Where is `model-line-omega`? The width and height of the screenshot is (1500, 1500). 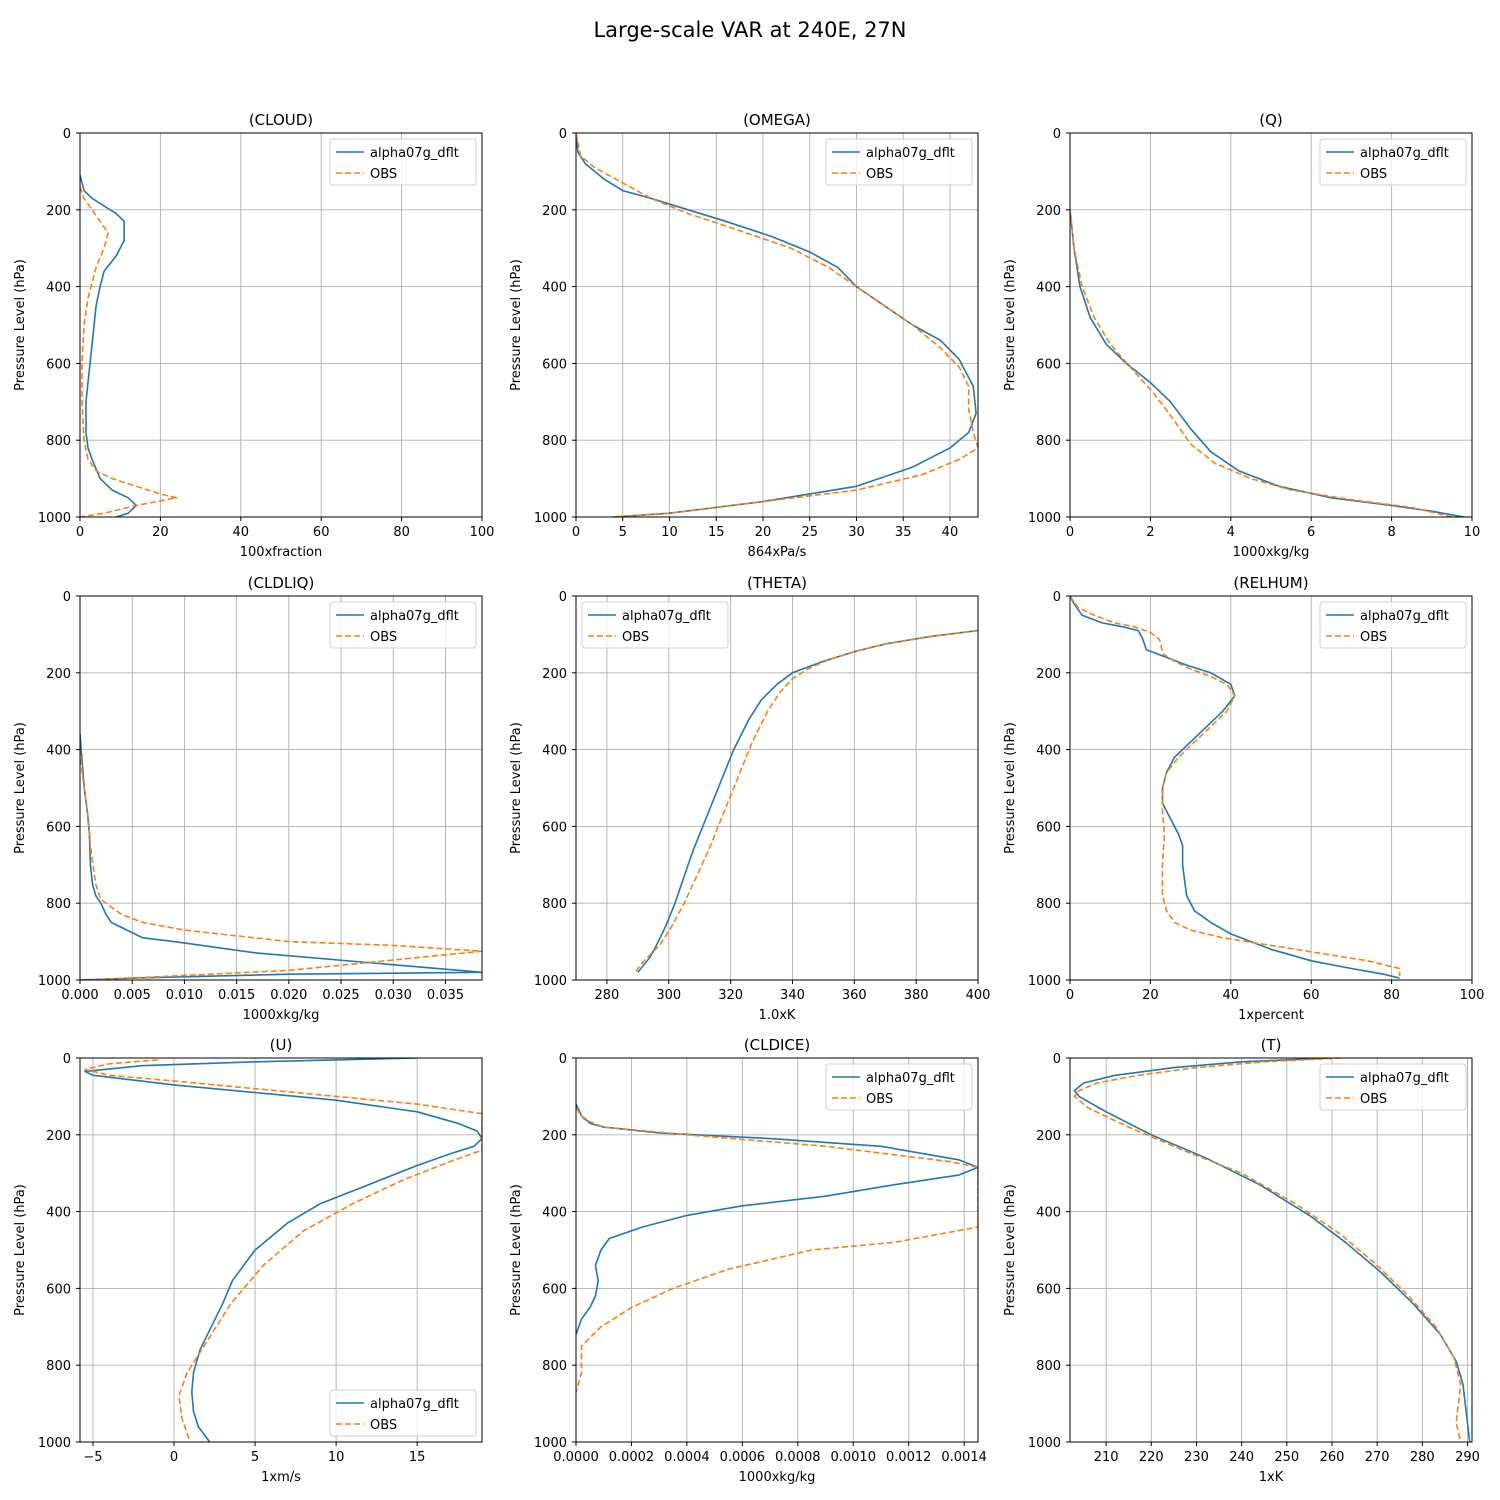
model-line-omega is located at coordinates (776, 325).